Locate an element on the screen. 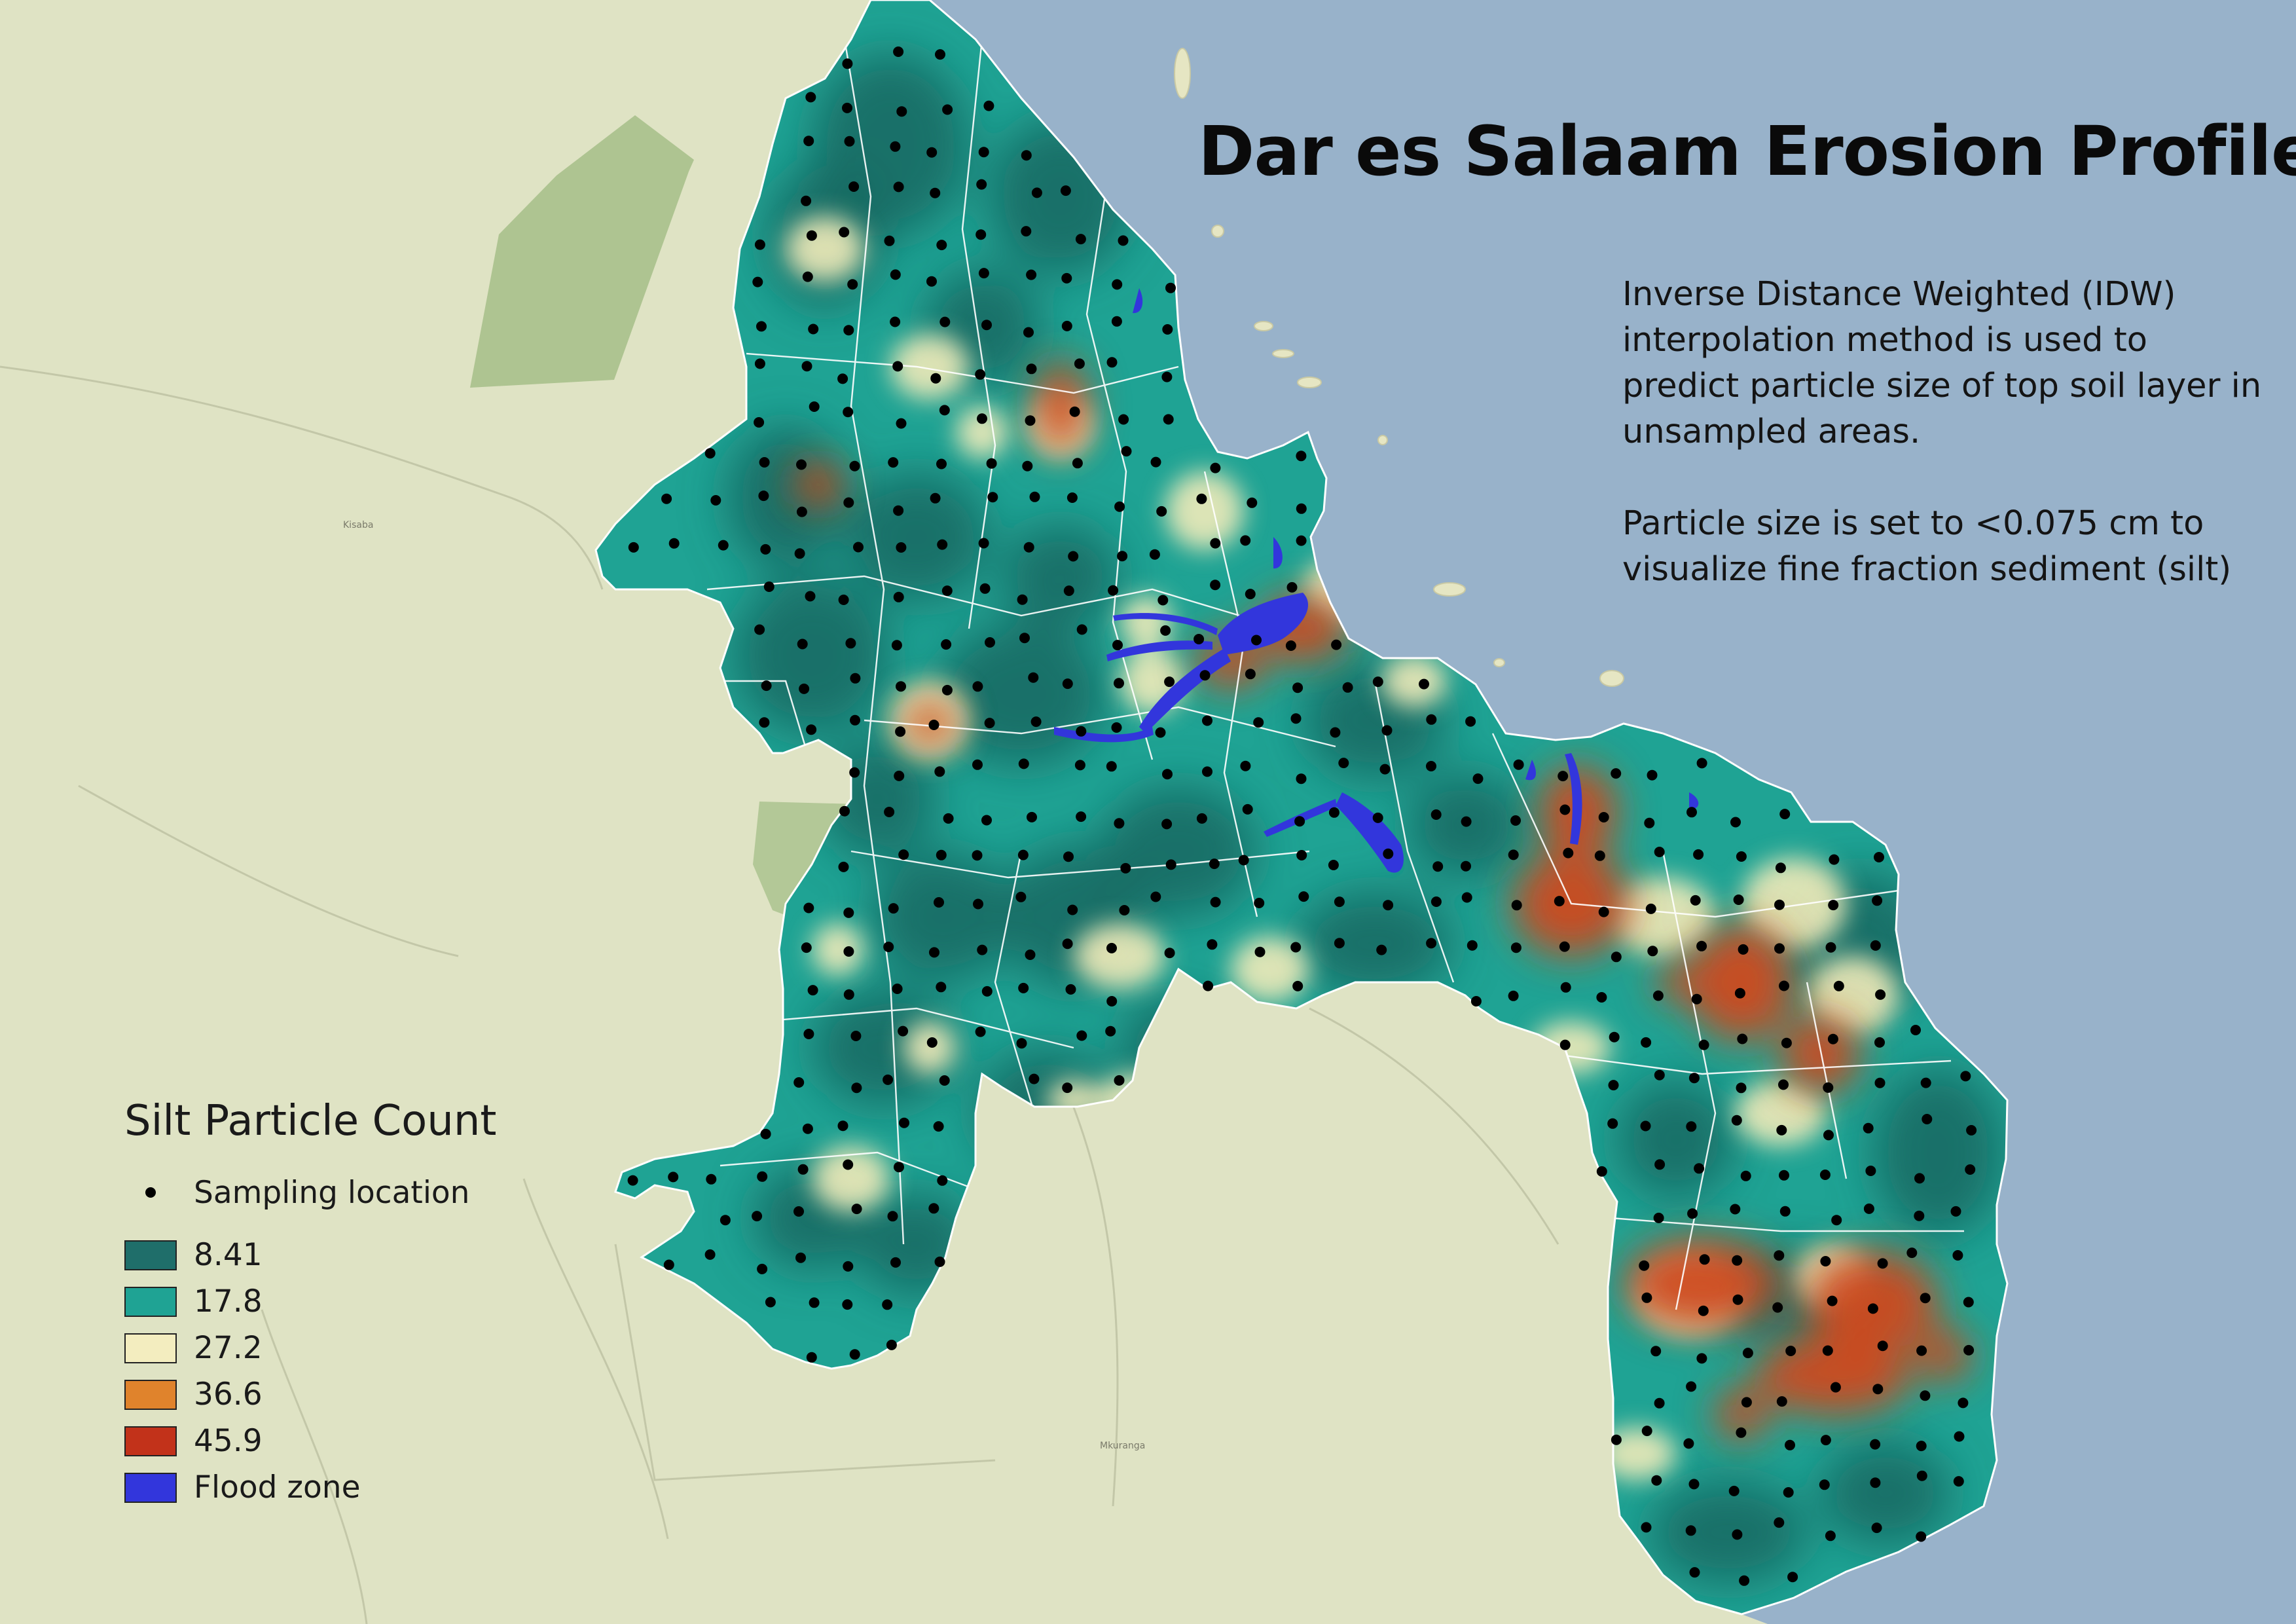  place-label-kisaba: Kisaba is located at coordinates (358, 525).